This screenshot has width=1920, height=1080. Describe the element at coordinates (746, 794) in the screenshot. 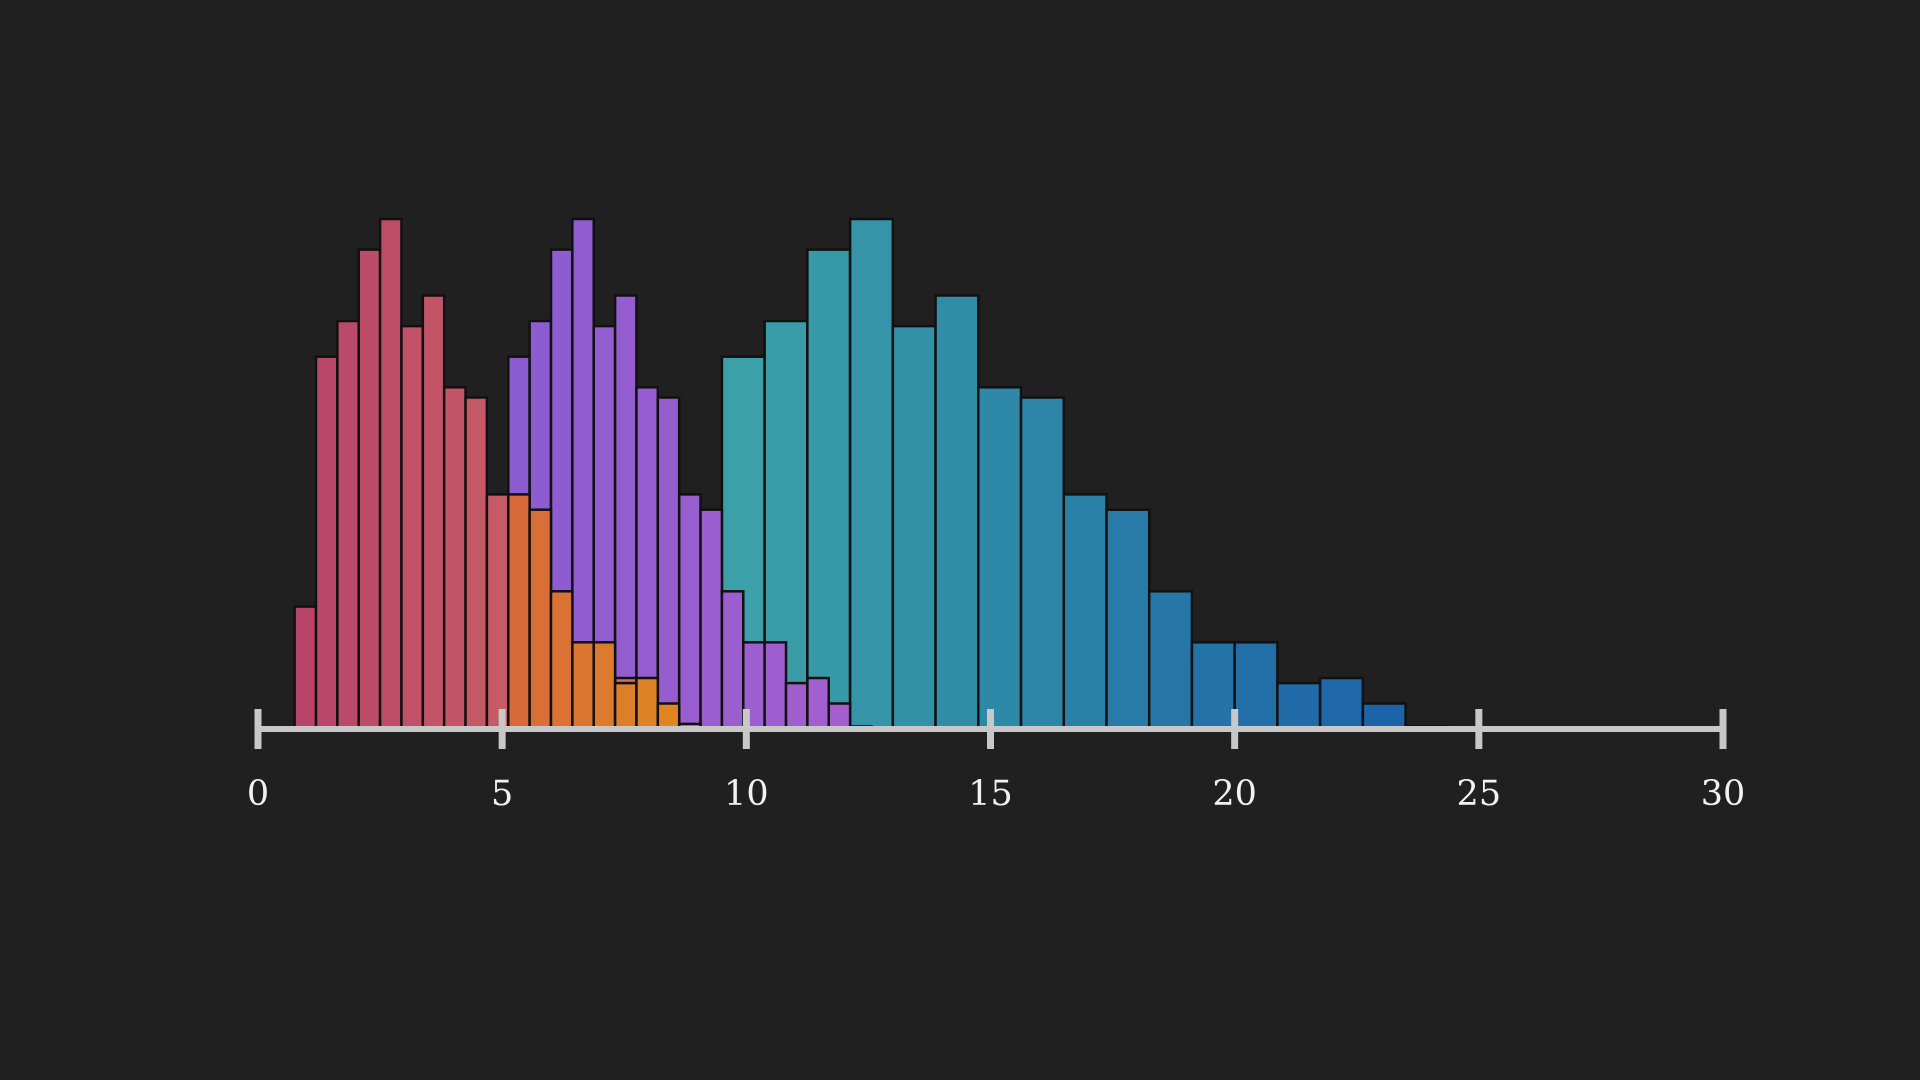

I see `x-tick-label-10: 10` at that location.